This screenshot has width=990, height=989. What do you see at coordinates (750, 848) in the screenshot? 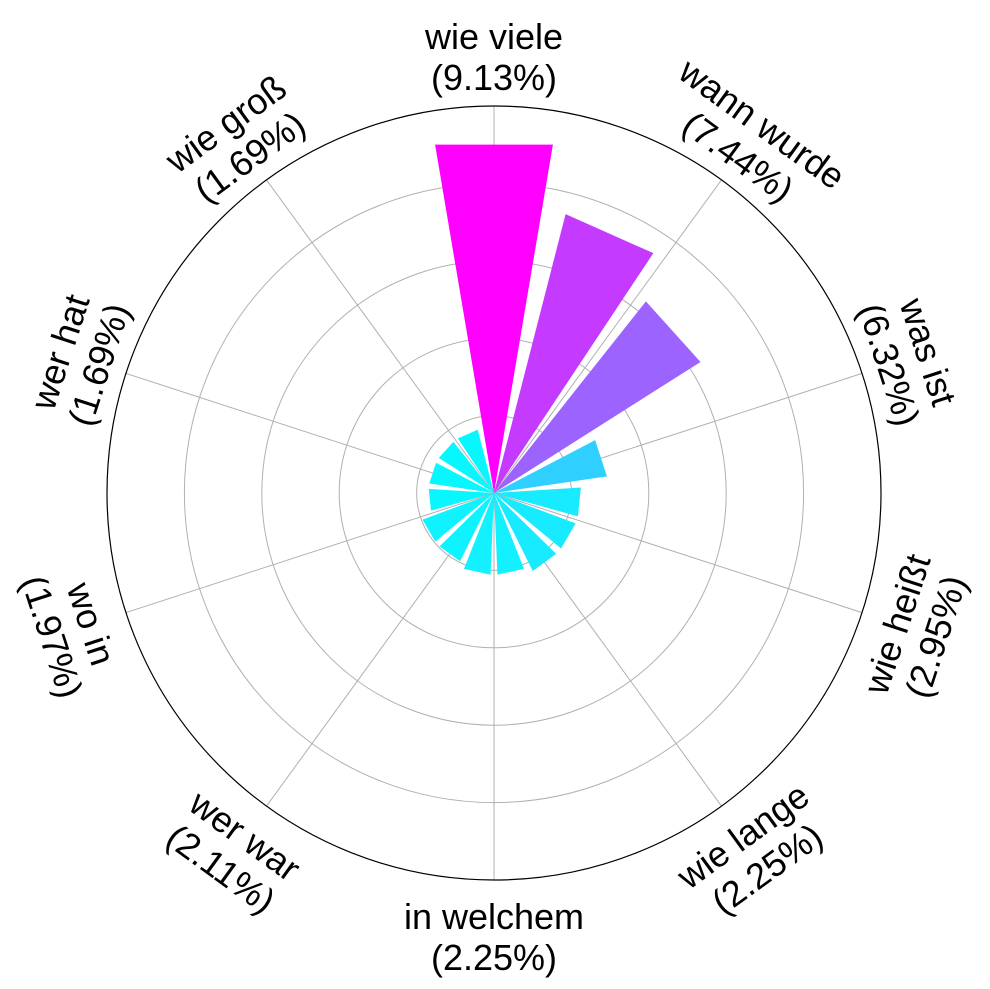
I see `category-label-wie-lange: wie lange(2.25%)` at bounding box center [750, 848].